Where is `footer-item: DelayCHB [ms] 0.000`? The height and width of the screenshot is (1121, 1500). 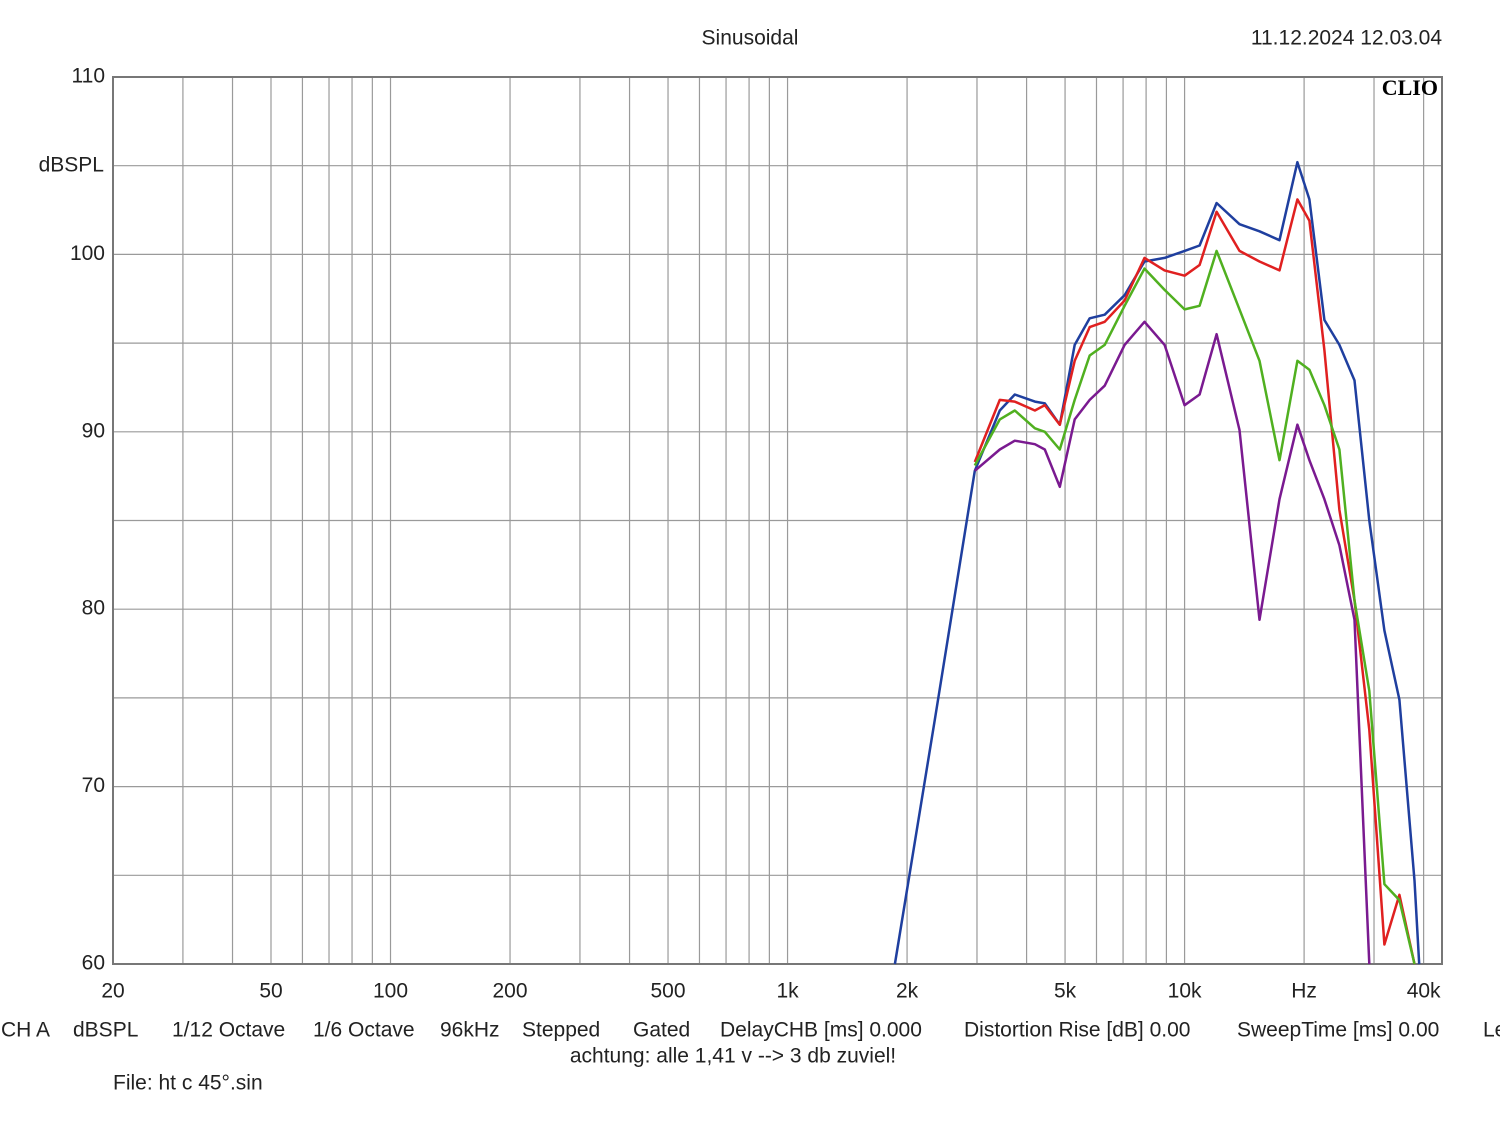 footer-item: DelayCHB [ms] 0.000 is located at coordinates (821, 1030).